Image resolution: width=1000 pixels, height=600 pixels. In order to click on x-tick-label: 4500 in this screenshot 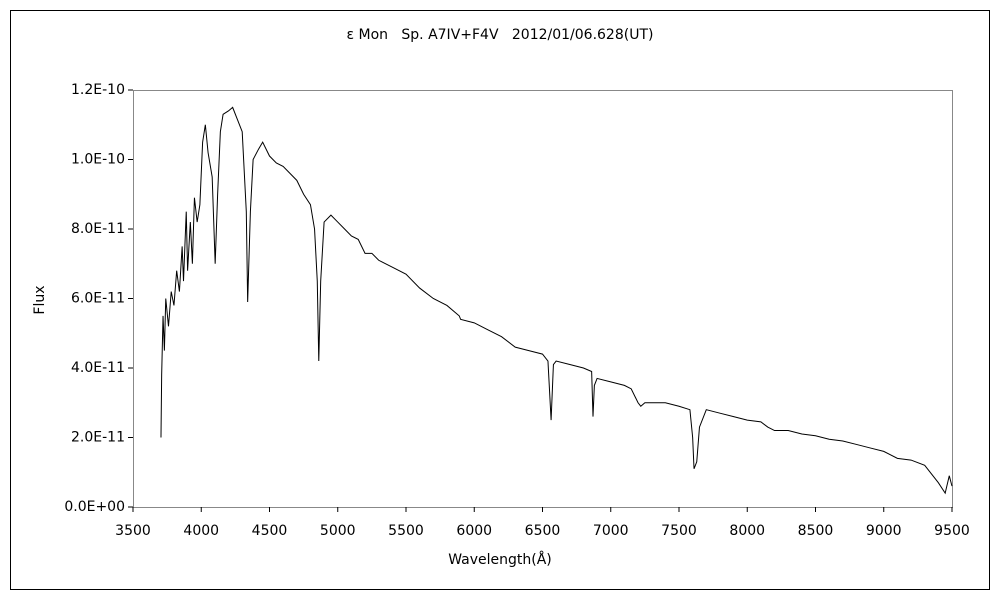, I will do `click(270, 531)`.